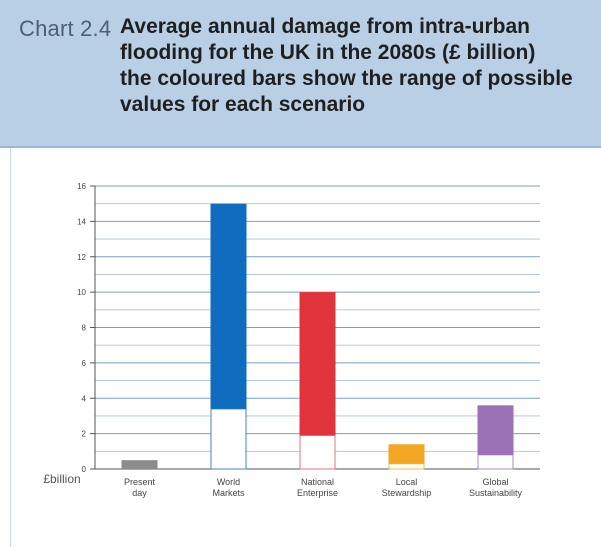 The image size is (601, 547). Describe the element at coordinates (407, 493) in the screenshot. I see `x-category-label: Stewardship` at that location.